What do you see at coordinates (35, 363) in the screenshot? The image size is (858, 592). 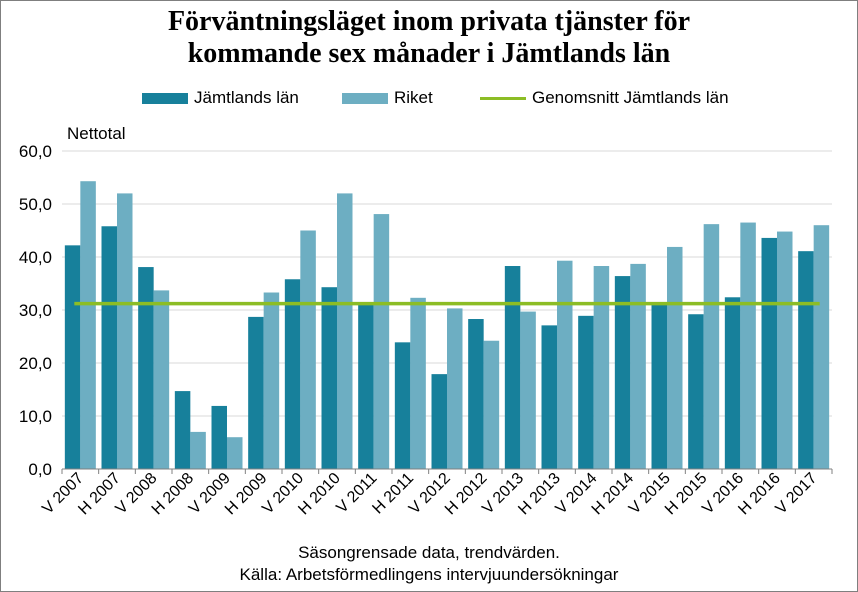 I see `y-tick-label: 20,0` at bounding box center [35, 363].